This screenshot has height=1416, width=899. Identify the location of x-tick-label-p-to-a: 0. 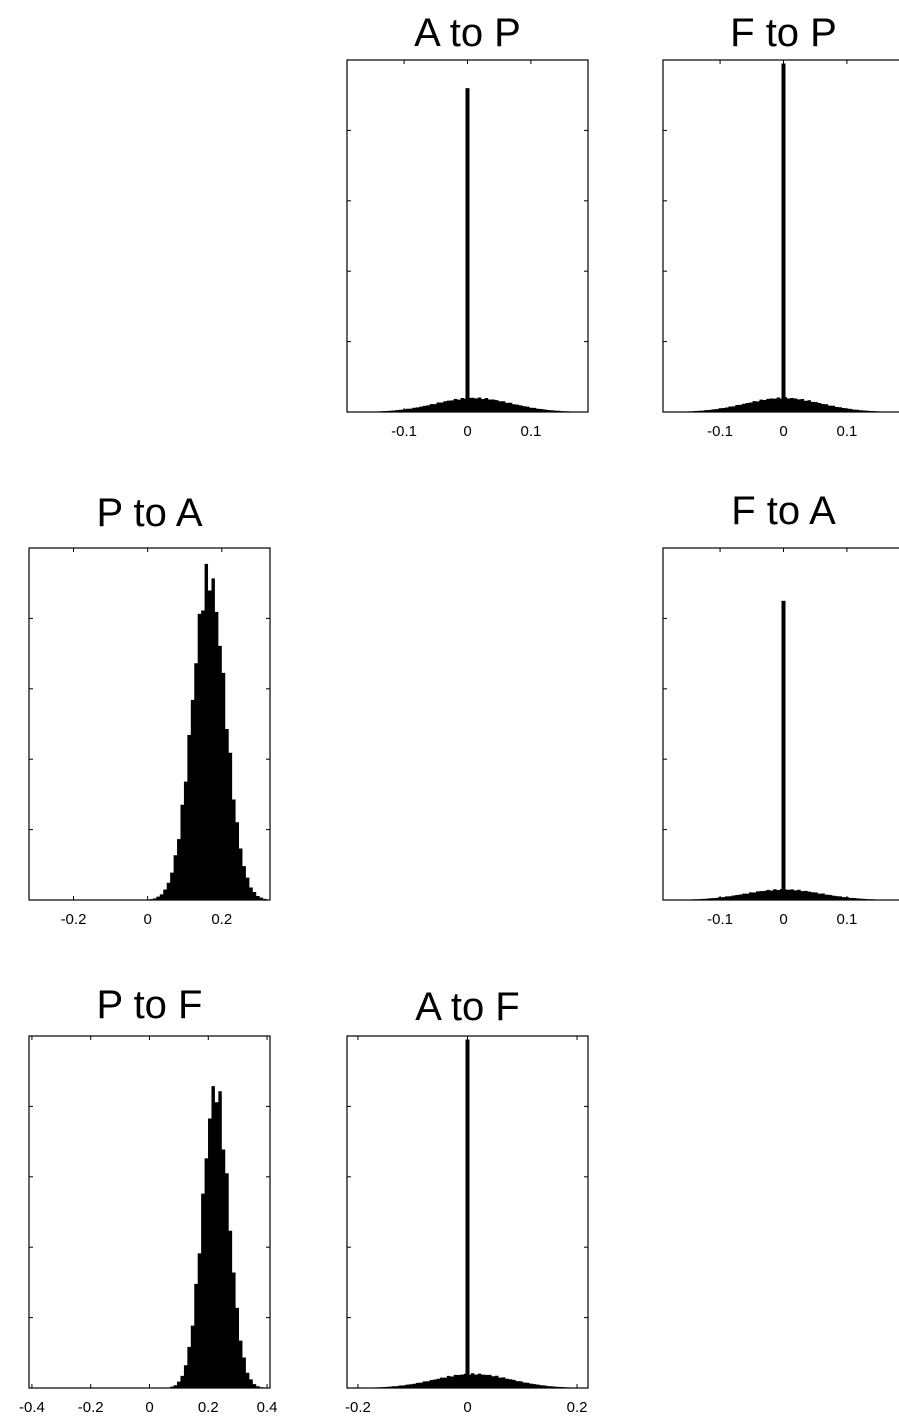
(147, 919).